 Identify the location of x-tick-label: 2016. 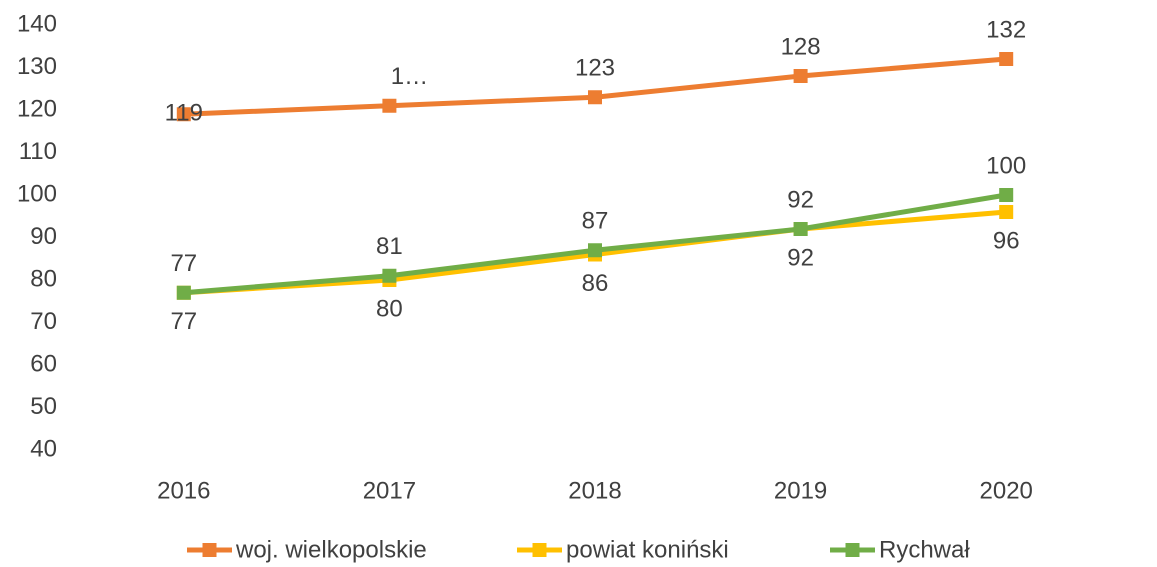
(183, 490).